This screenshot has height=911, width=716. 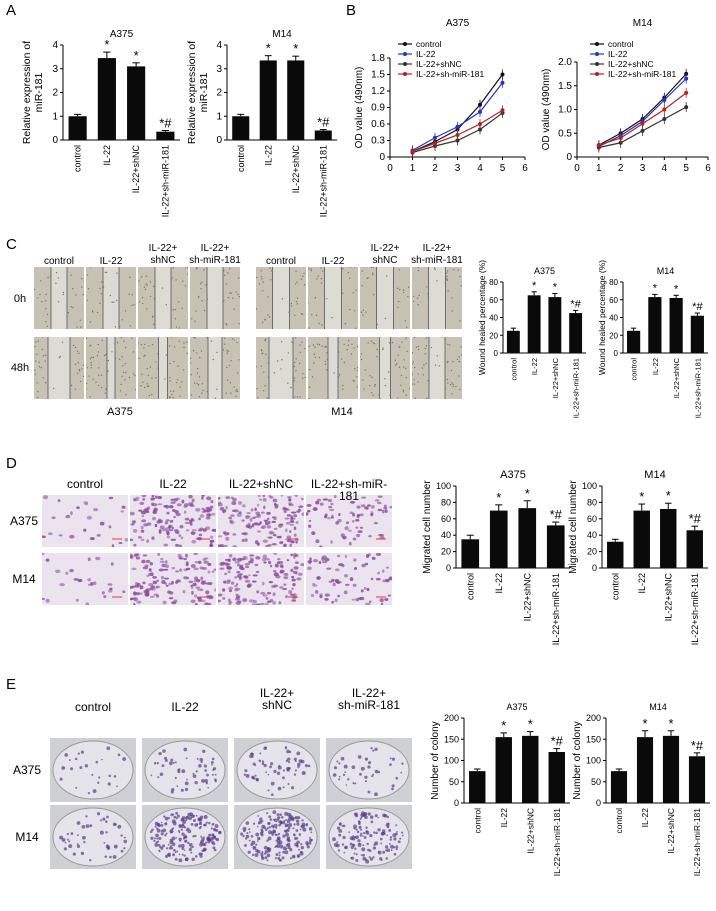 I want to click on y-tick-label: 3, so click(x=219, y=69).